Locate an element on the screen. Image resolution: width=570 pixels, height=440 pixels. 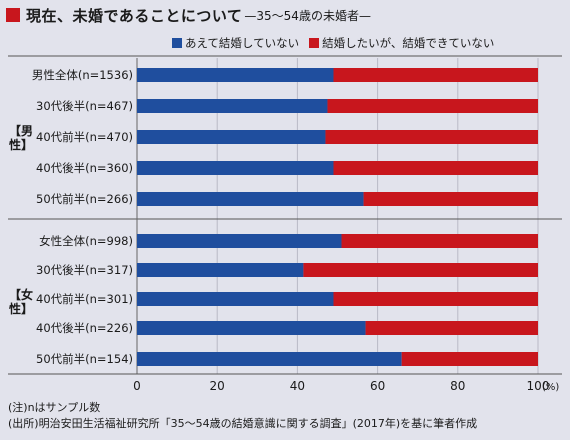
title-sub: —35〜54歳の未婚者— is located at coordinates (307, 15).